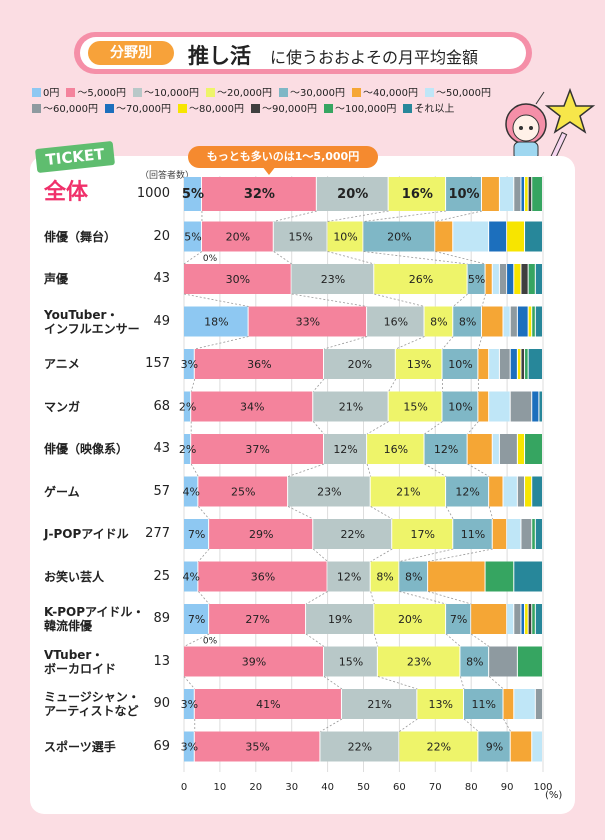 The width and height of the screenshot is (605, 840). What do you see at coordinates (80, 236) in the screenshot?
I see `category-label: 俳優（舞台）` at bounding box center [80, 236].